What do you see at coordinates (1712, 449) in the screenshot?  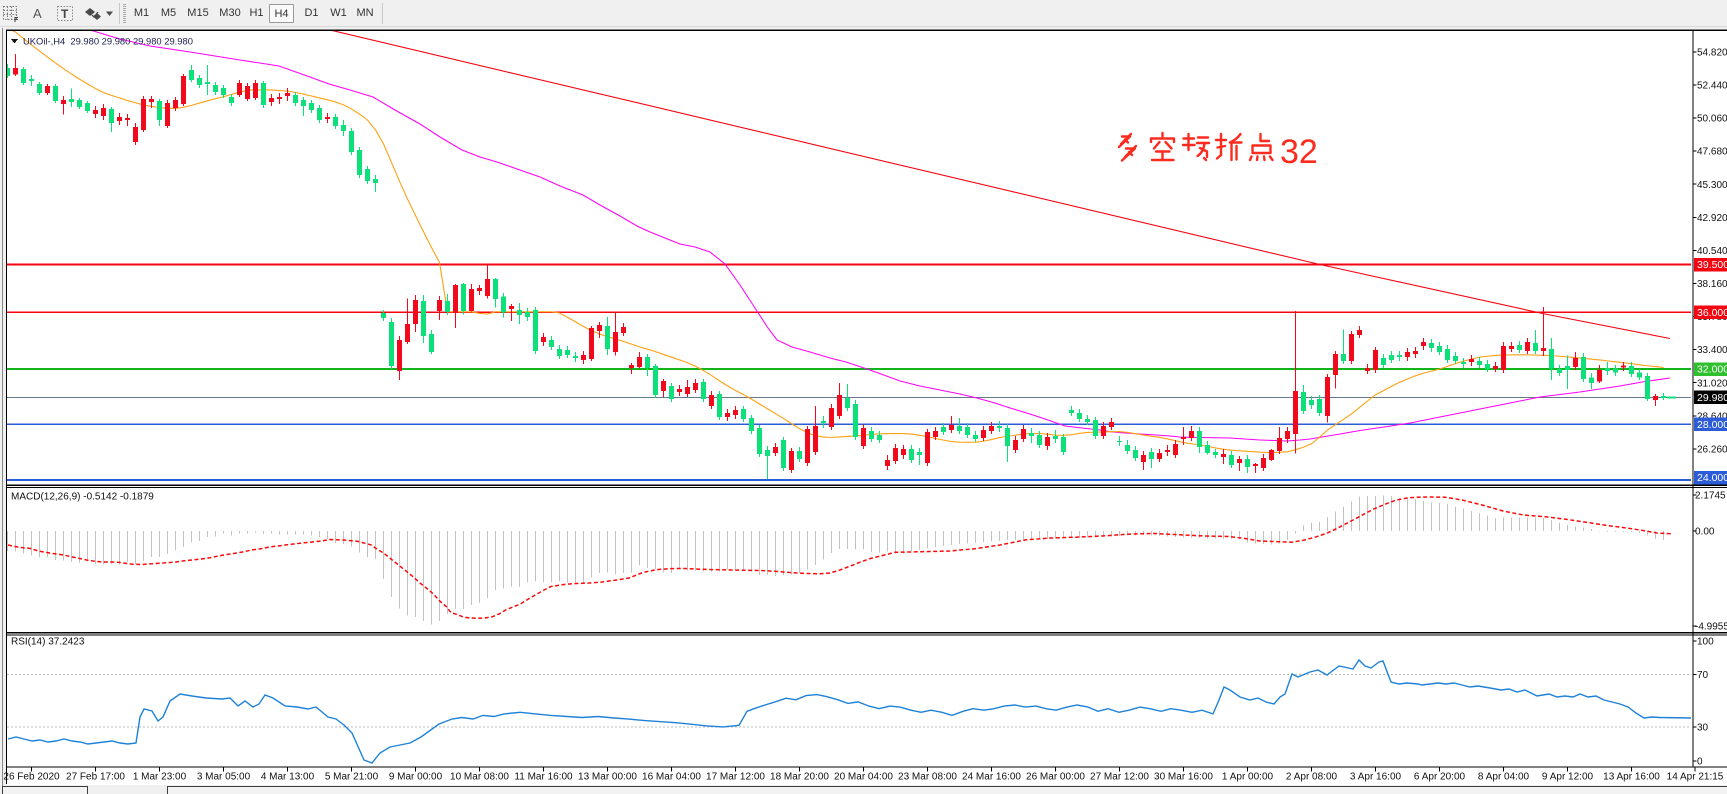 I see `svg-text: 26.260` at bounding box center [1712, 449].